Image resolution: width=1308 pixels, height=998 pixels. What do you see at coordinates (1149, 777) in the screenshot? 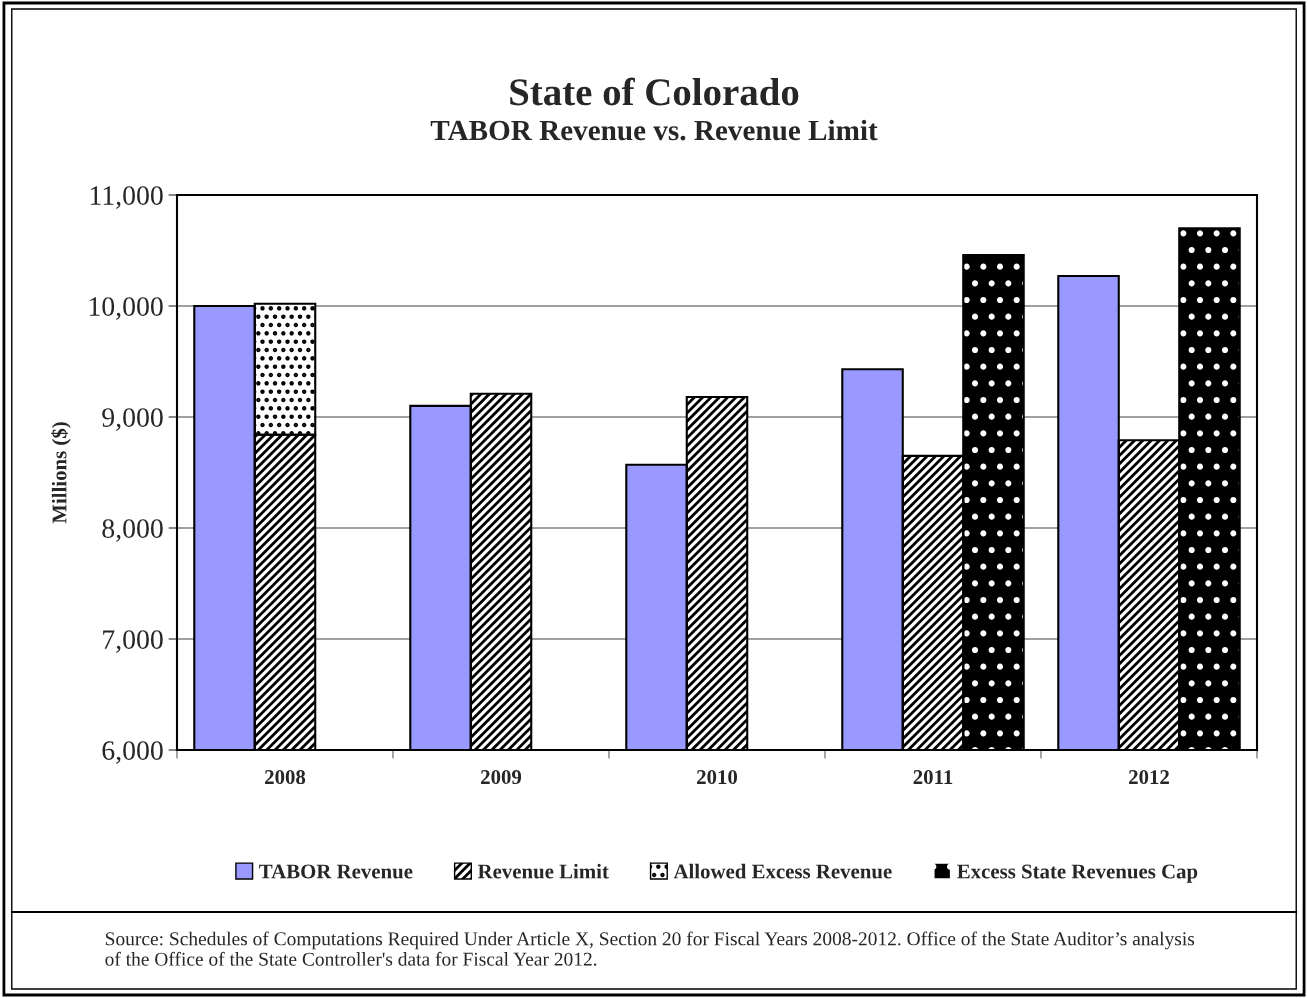
I see `x-tick-label: 2012` at bounding box center [1149, 777].